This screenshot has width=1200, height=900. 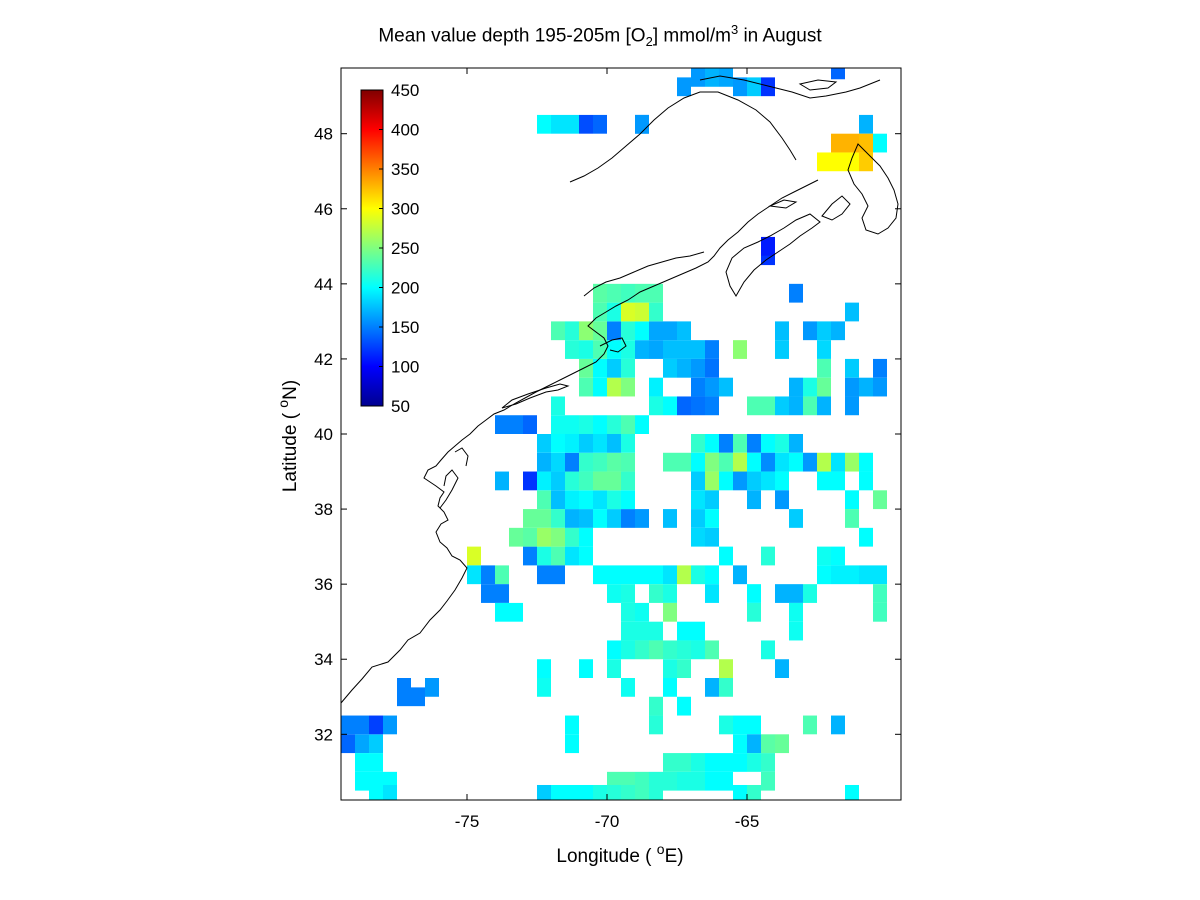 I want to click on colorbar-tick-label: 450, so click(x=405, y=90).